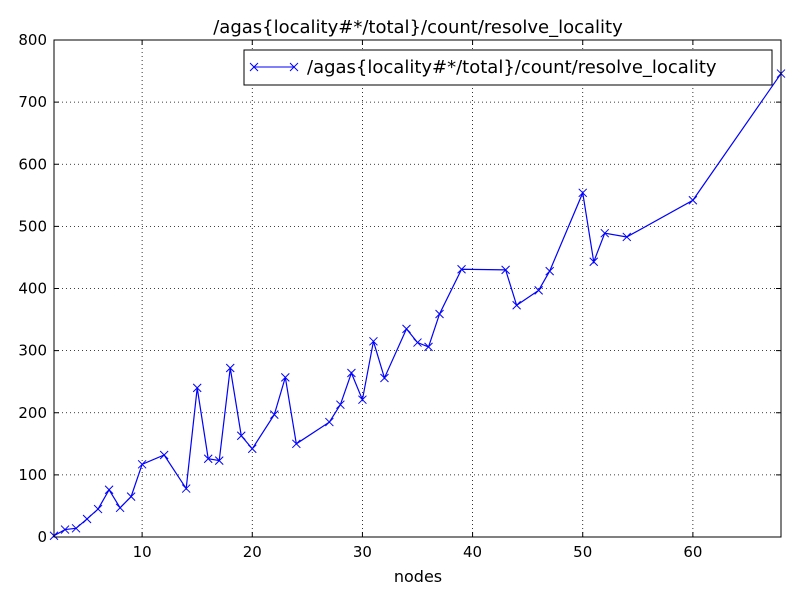 The width and height of the screenshot is (800, 600). I want to click on y-tick-label: 0, so click(42, 537).